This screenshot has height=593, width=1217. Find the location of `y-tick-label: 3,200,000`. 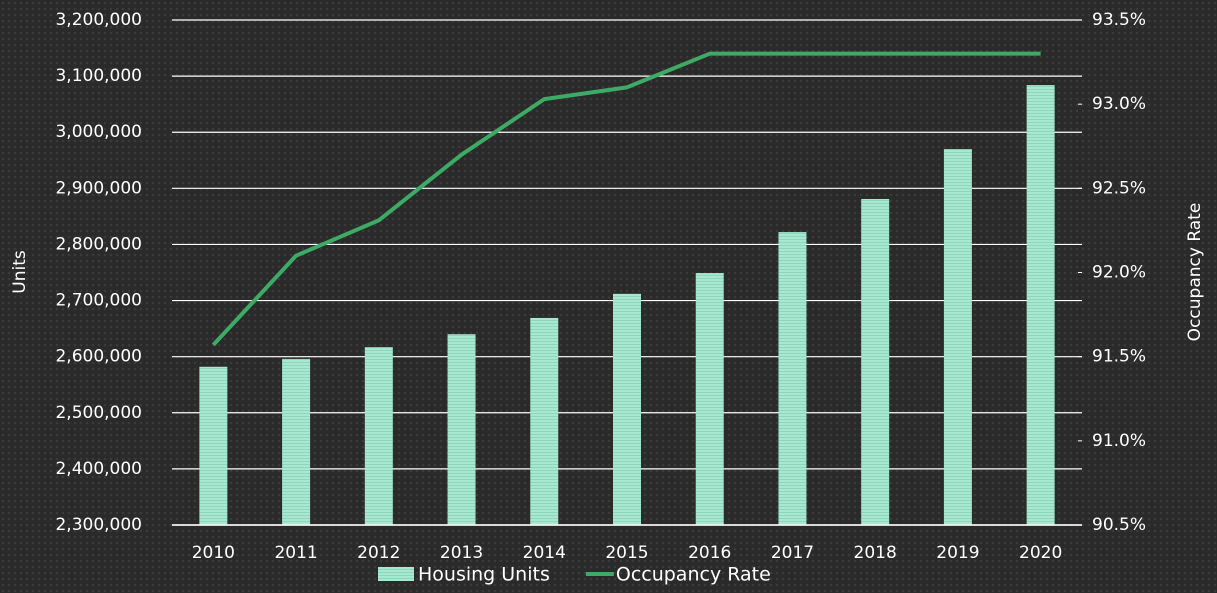

y-tick-label: 3,200,000 is located at coordinates (98, 20).